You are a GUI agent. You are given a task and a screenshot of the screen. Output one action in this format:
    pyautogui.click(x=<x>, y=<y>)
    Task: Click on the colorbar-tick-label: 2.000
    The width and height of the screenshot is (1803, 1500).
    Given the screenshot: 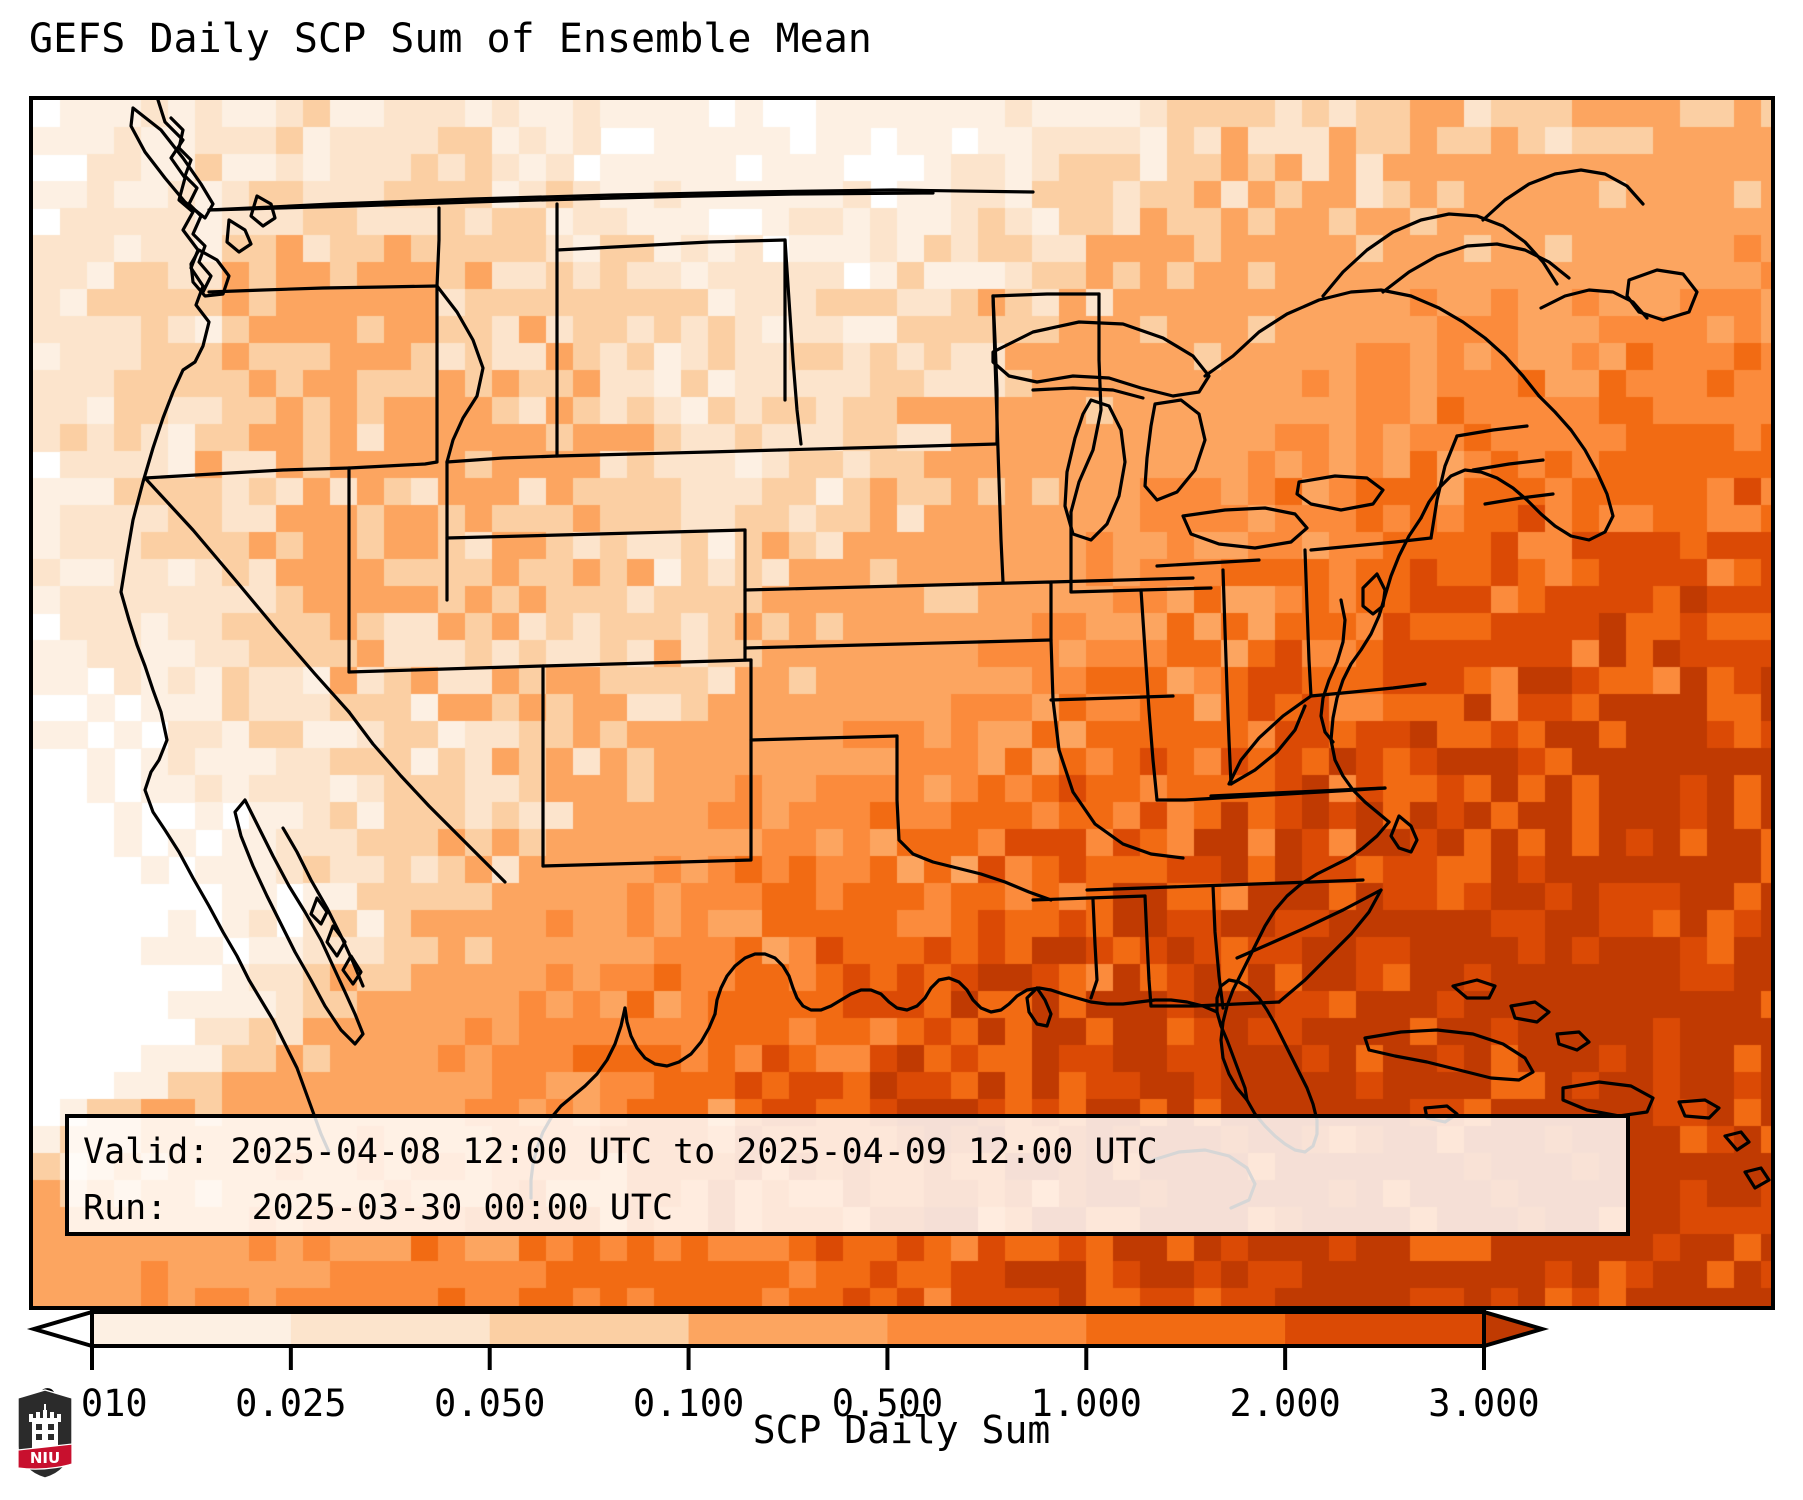 What is the action you would take?
    pyautogui.click(x=1284, y=1403)
    